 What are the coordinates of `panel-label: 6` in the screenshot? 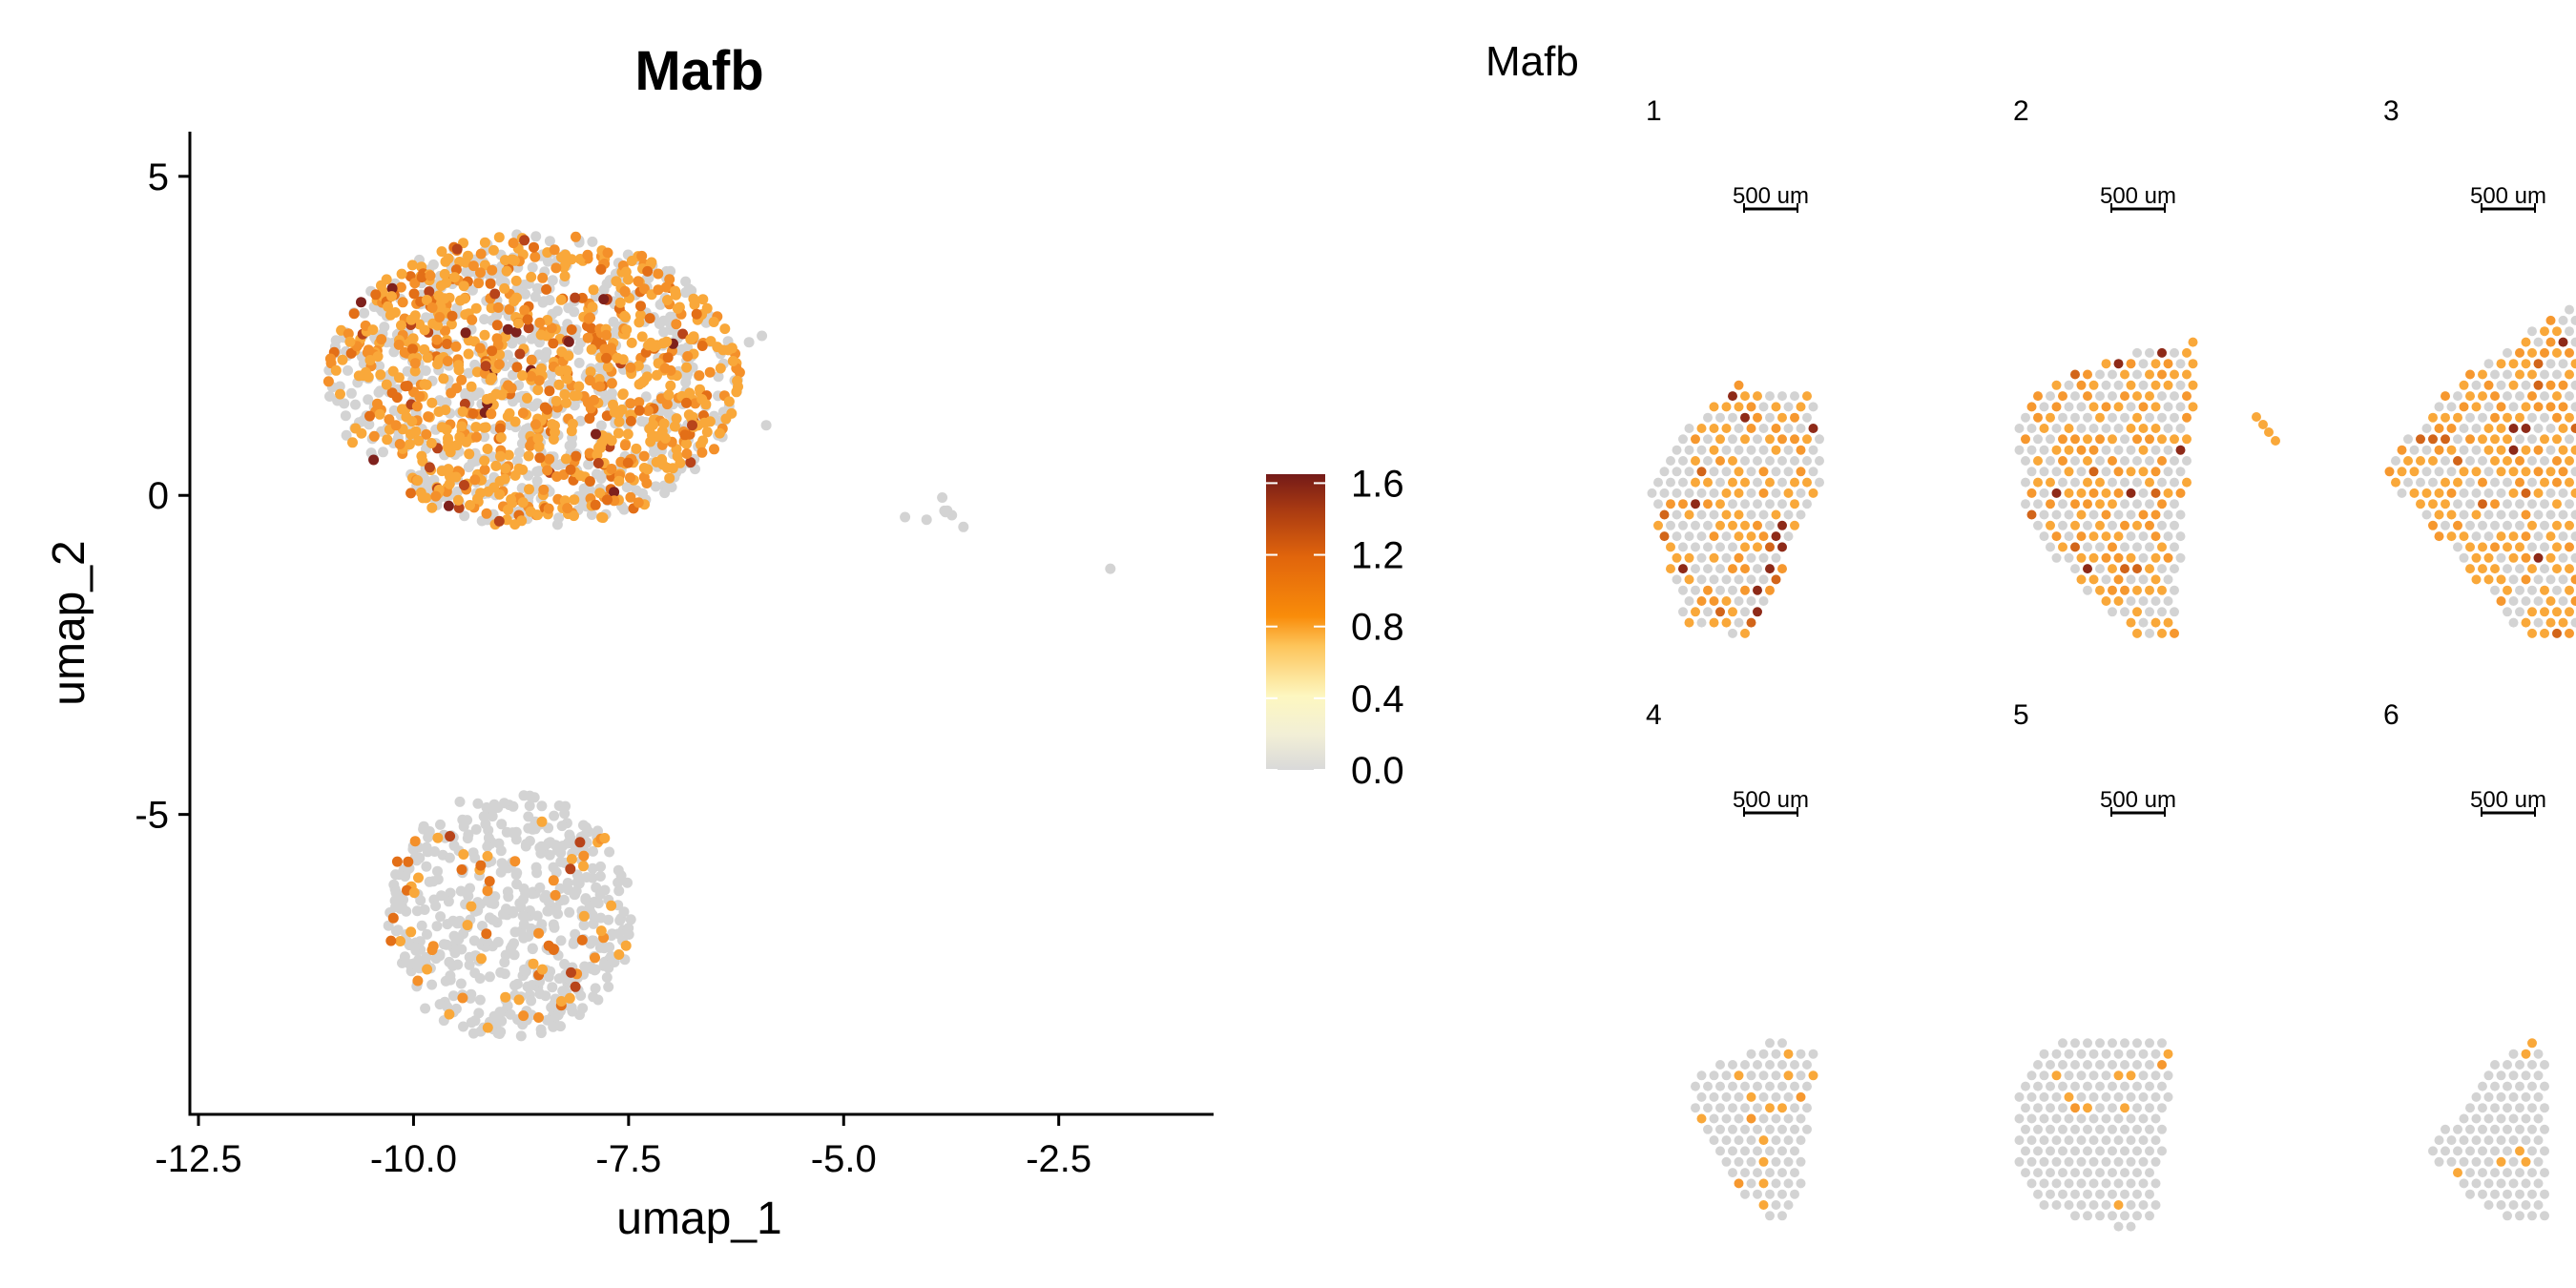 It's located at (2391, 715).